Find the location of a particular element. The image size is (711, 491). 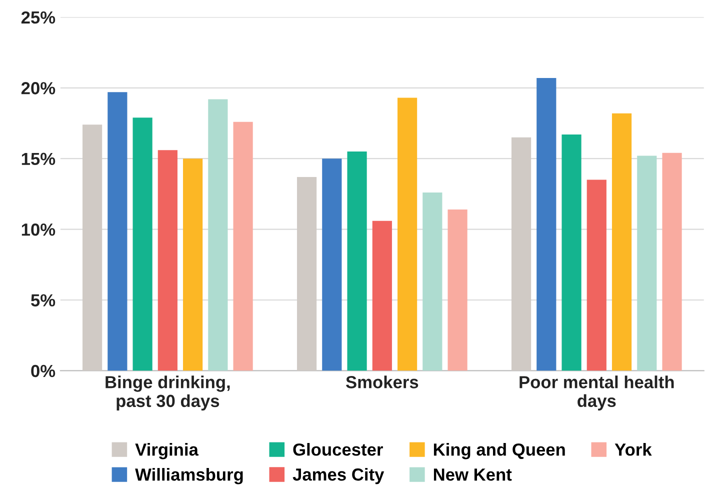

legend-label: Virginia is located at coordinates (167, 451).